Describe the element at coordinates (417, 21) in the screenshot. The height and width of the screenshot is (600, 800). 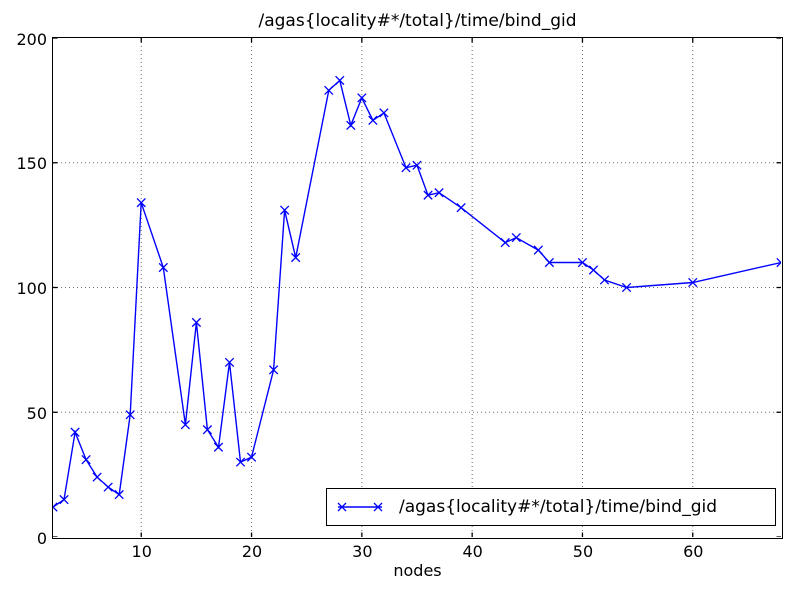
I see `chart-title: /agas{locality#*/total}/time/bind_gid` at that location.